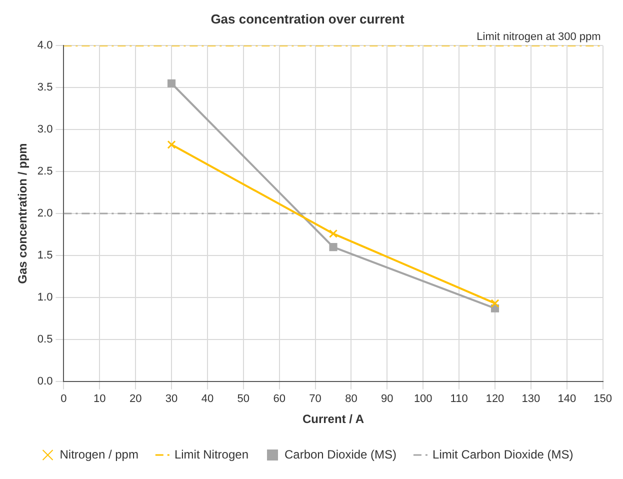  What do you see at coordinates (315, 399) in the screenshot?
I see `x-tick-label: 70` at bounding box center [315, 399].